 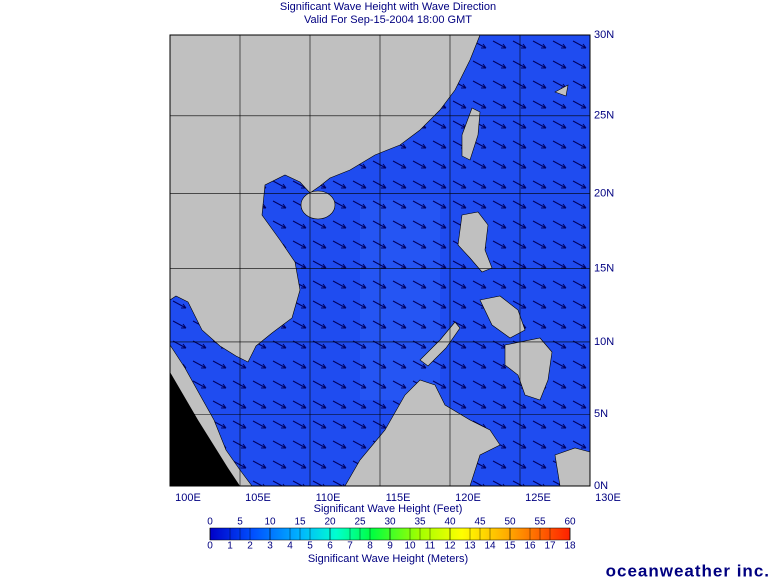 I want to click on lon-label: 115E, so click(x=398, y=498).